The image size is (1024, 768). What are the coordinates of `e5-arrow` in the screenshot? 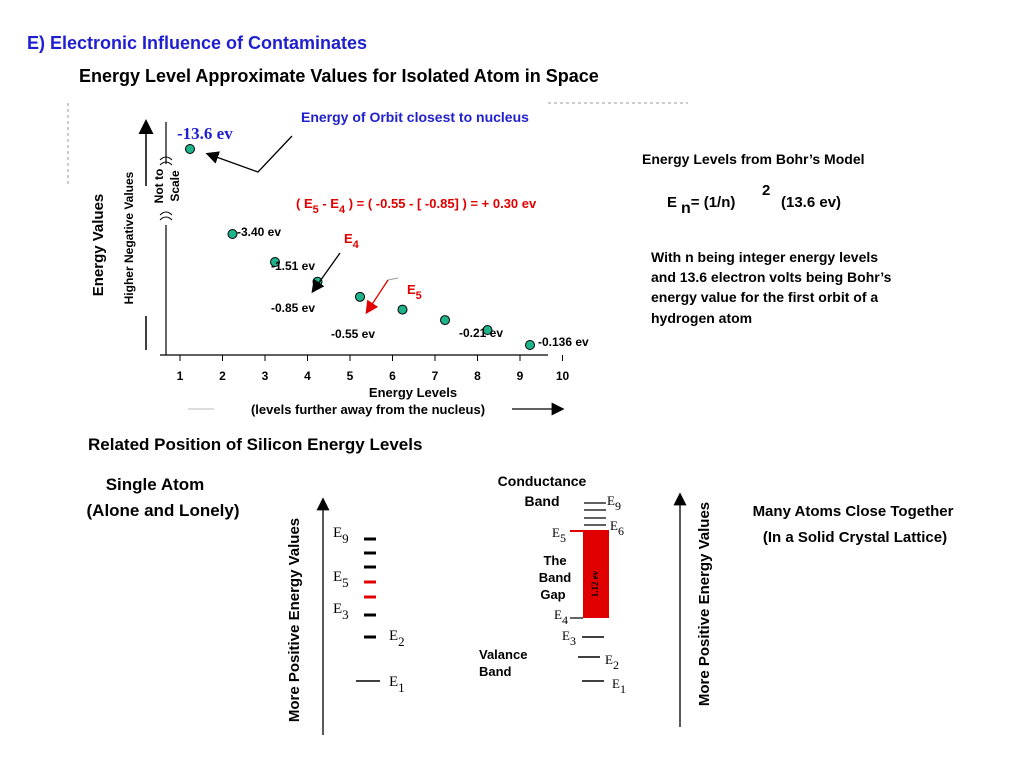 It's located at (377, 297).